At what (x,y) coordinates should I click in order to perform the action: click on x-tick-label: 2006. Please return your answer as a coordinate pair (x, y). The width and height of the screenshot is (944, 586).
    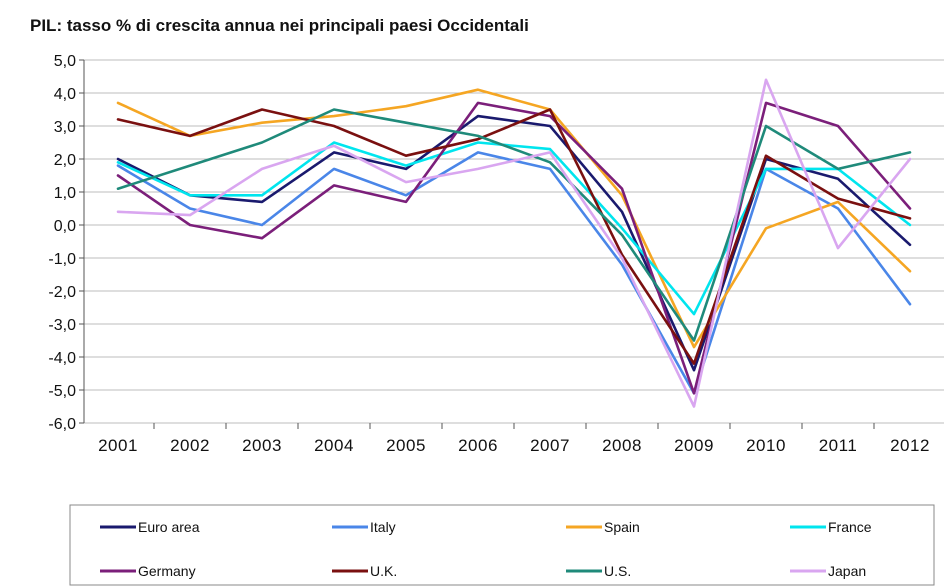
    Looking at the image, I should click on (478, 445).